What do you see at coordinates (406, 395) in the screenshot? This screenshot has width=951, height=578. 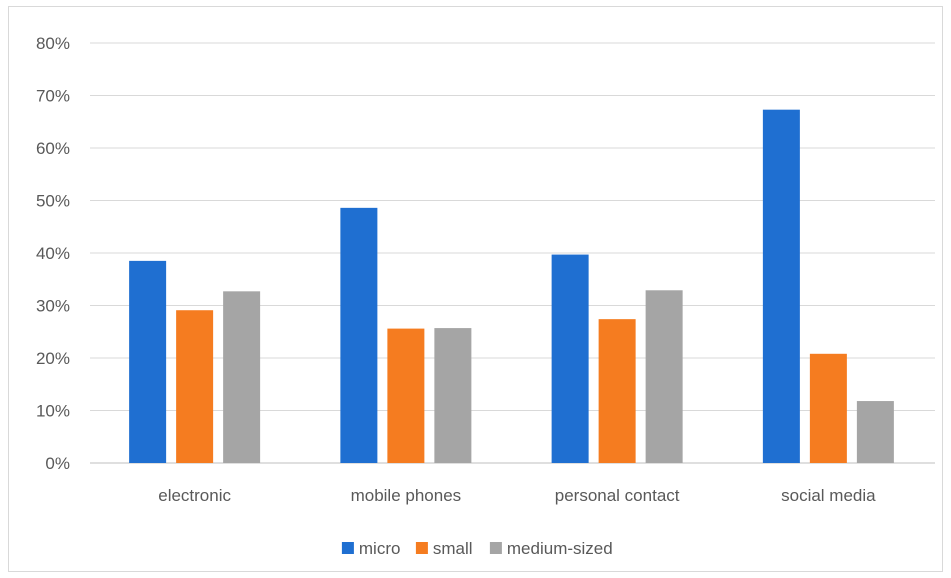 I see `bar-small-mobile-phones` at bounding box center [406, 395].